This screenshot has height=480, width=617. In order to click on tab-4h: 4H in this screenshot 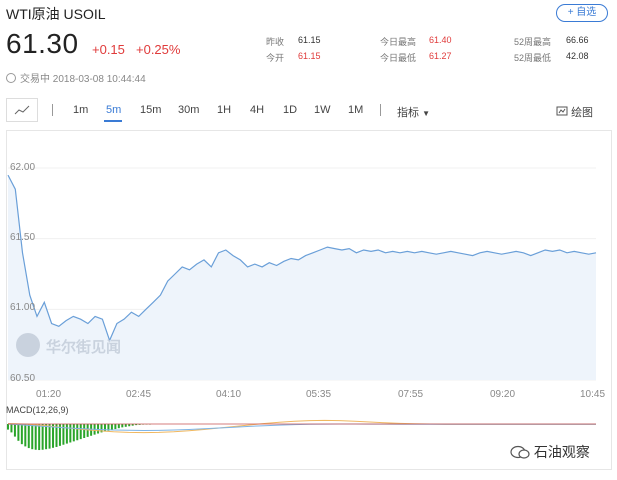, I will do `click(257, 110)`.